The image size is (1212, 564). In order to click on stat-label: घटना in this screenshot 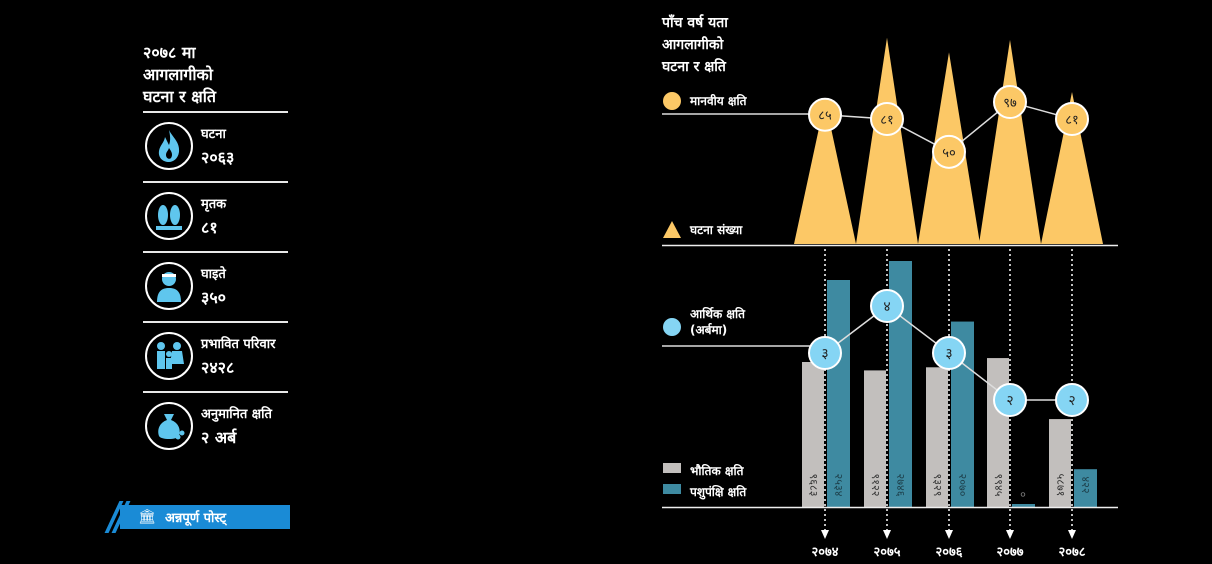, I will do `click(213, 134)`.